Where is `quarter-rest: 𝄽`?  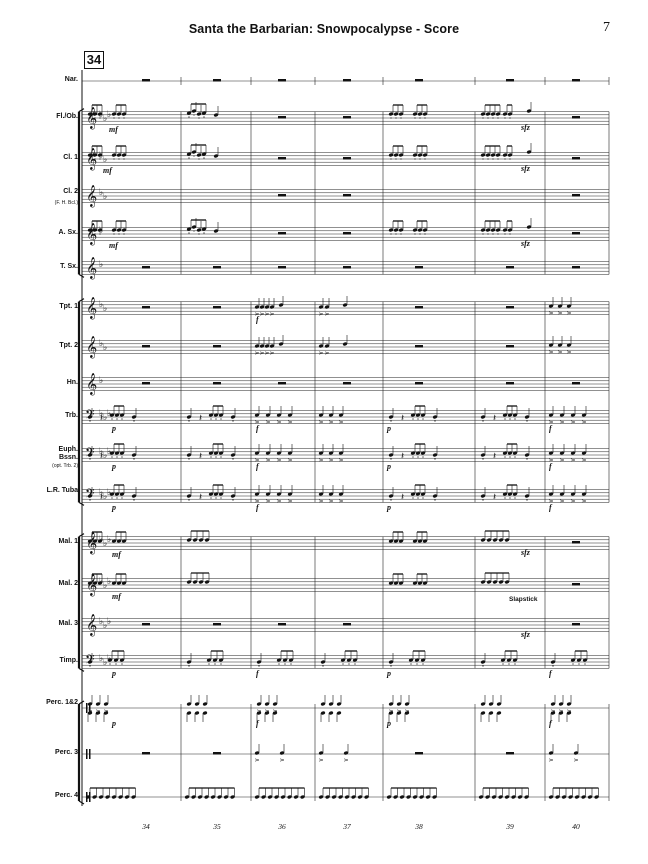 quarter-rest: 𝄽 is located at coordinates (200, 497).